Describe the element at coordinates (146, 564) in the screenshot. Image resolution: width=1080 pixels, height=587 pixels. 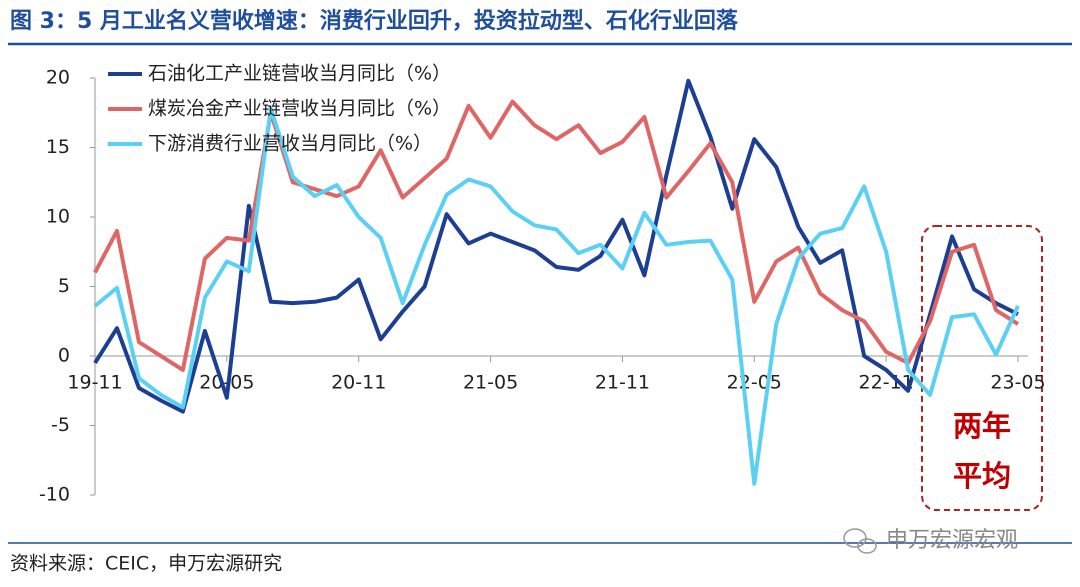
I see `source: 资料来源：CEIC，申万宏源研究` at that location.